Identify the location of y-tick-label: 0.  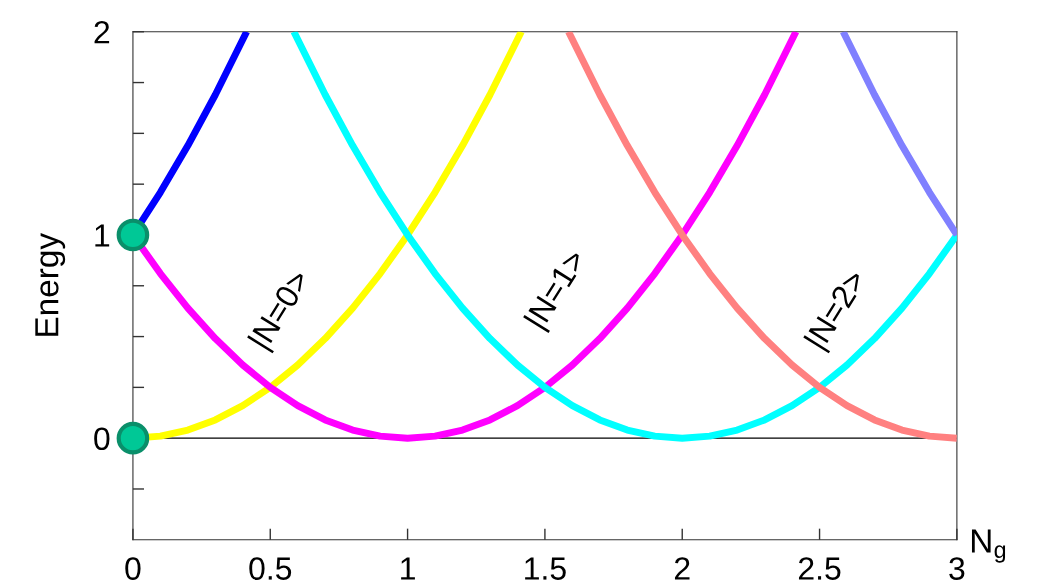
(102, 439).